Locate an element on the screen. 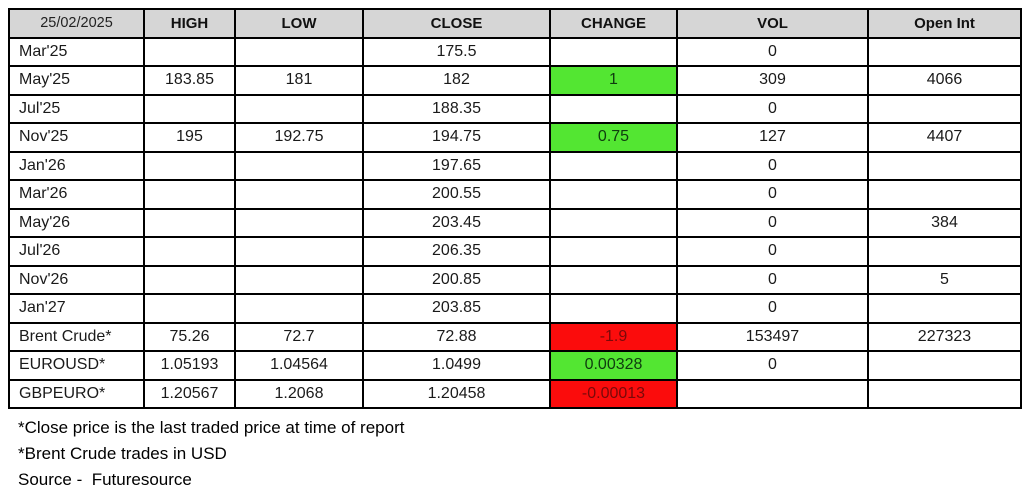  table-row: Jul'26 206.35 0 is located at coordinates (515, 251).